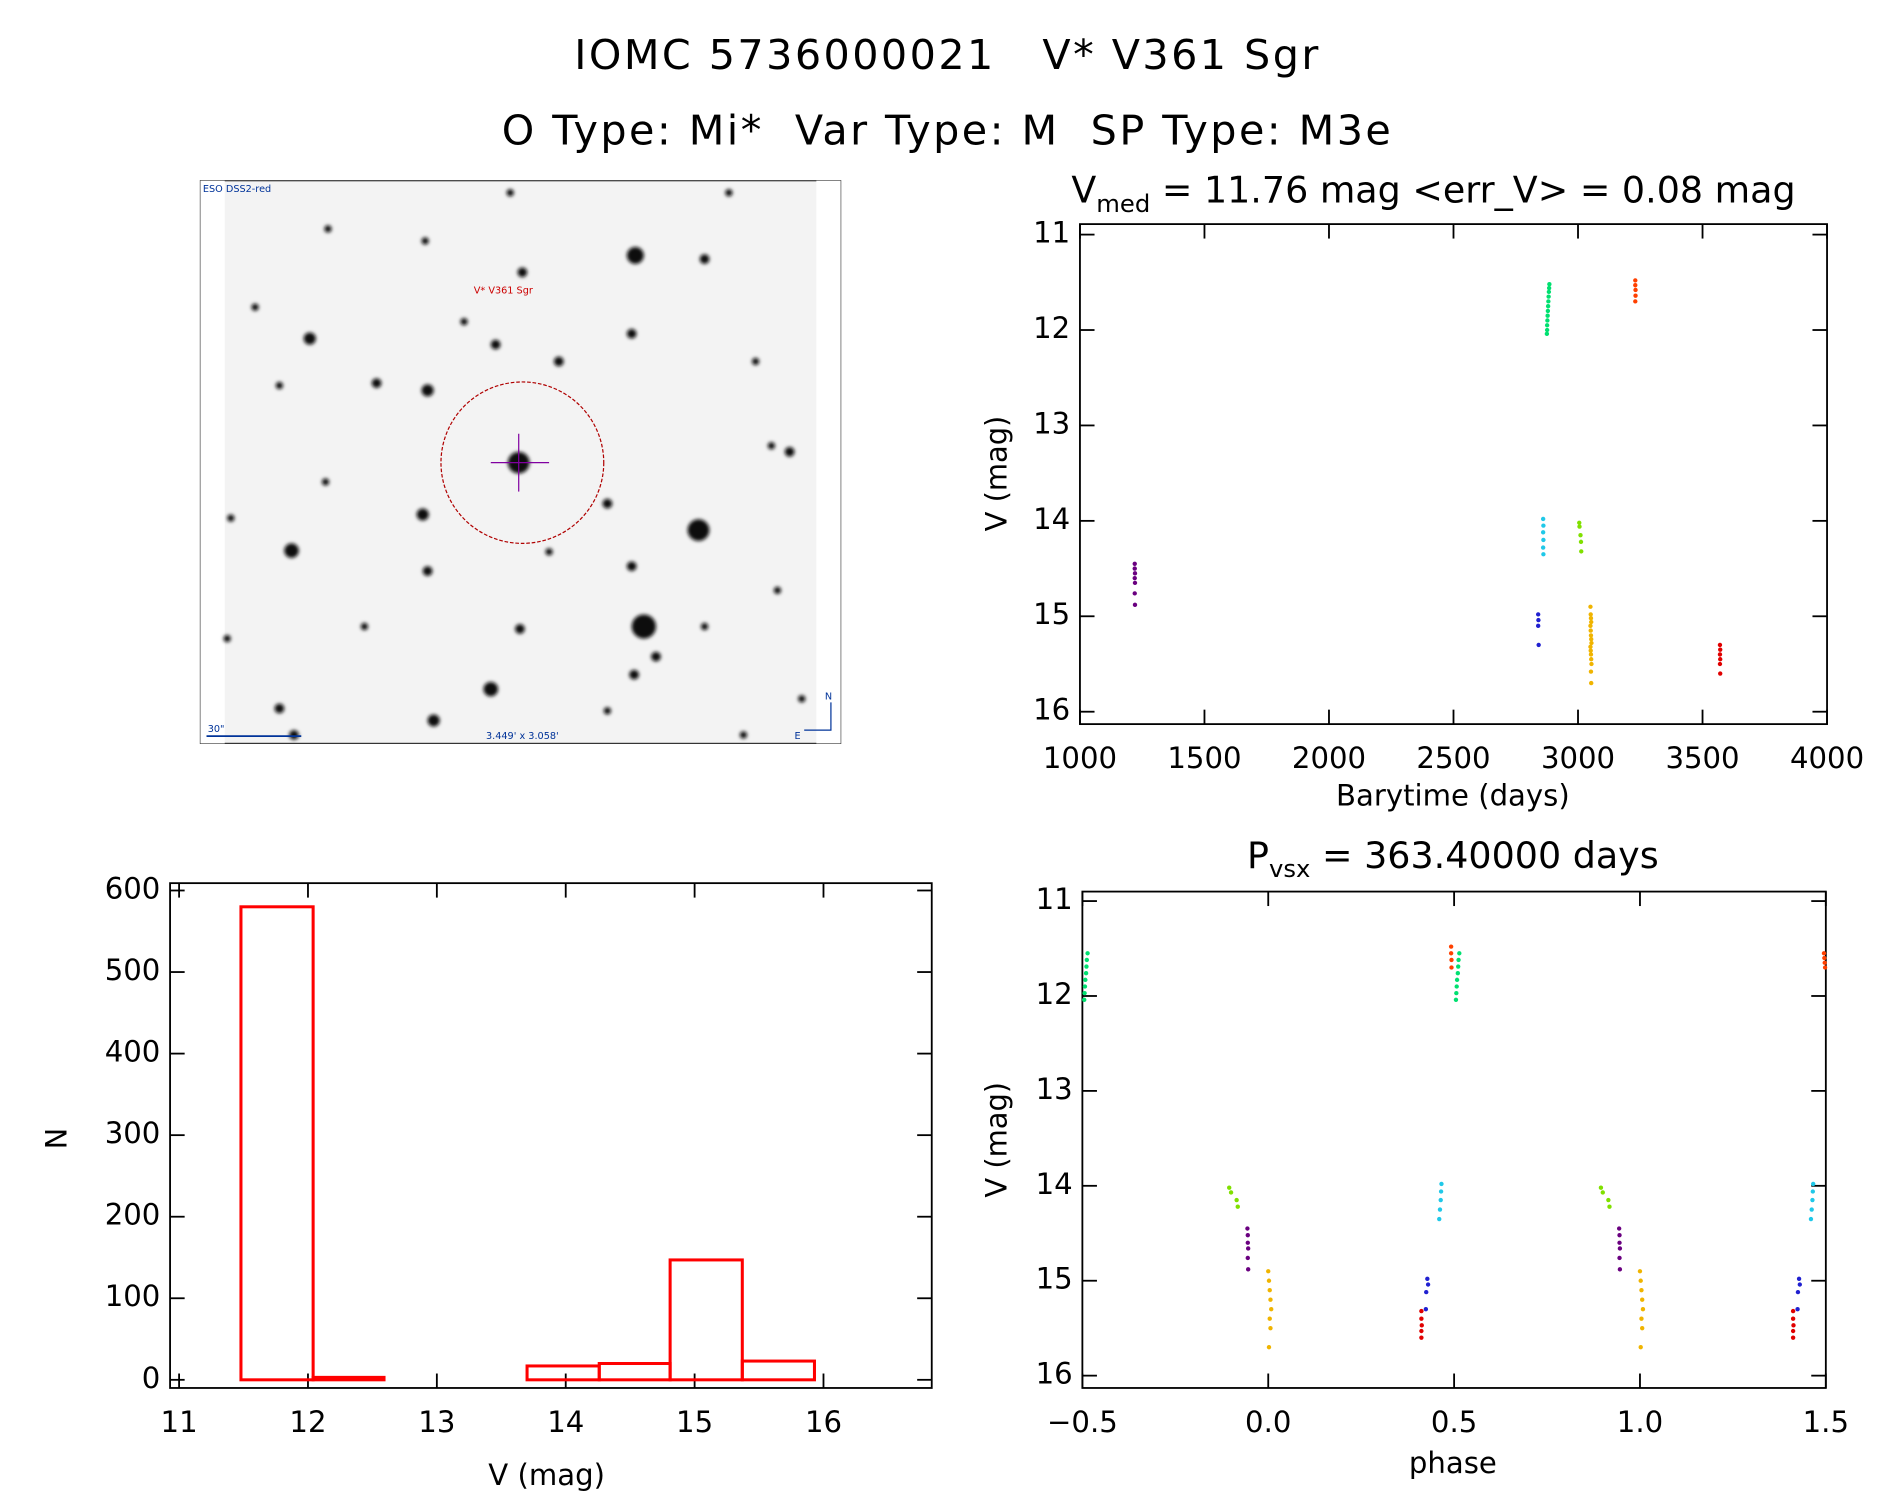  I want to click on image-scale: 30", so click(216, 729).